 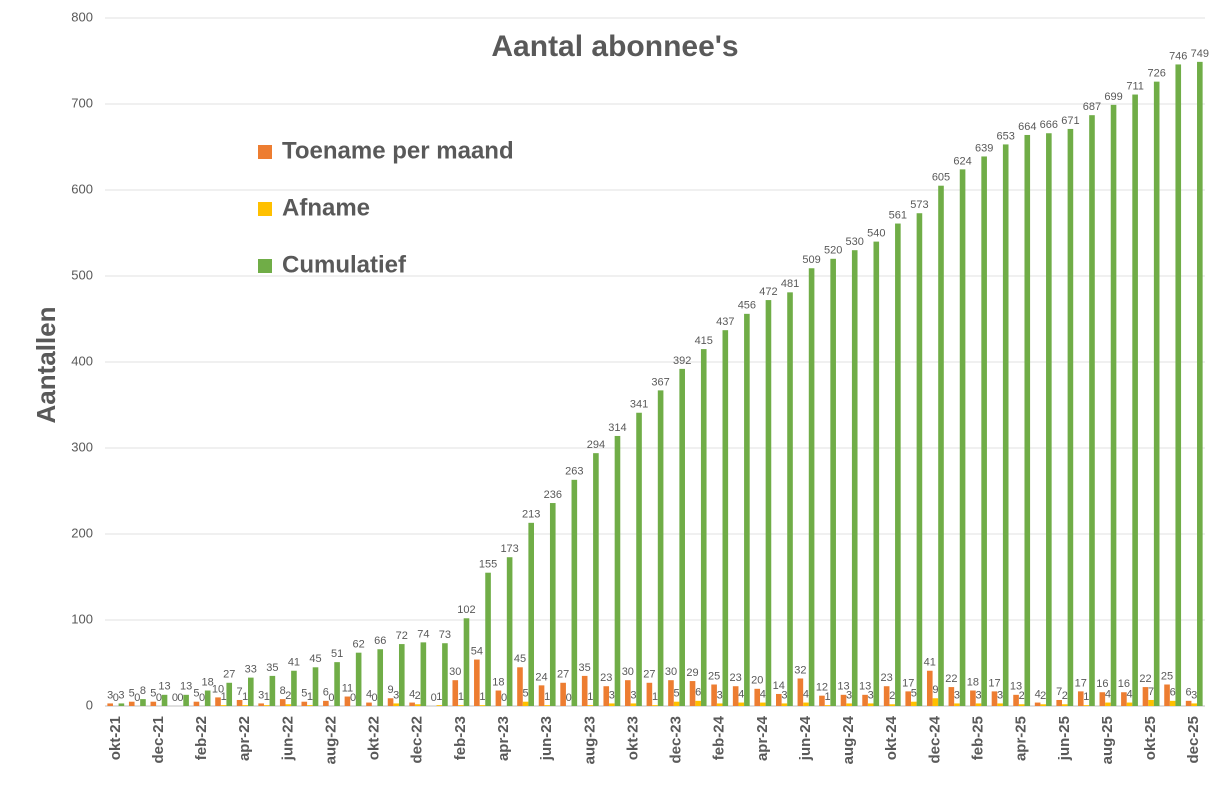 I want to click on data-label: 481, so click(x=790, y=284).